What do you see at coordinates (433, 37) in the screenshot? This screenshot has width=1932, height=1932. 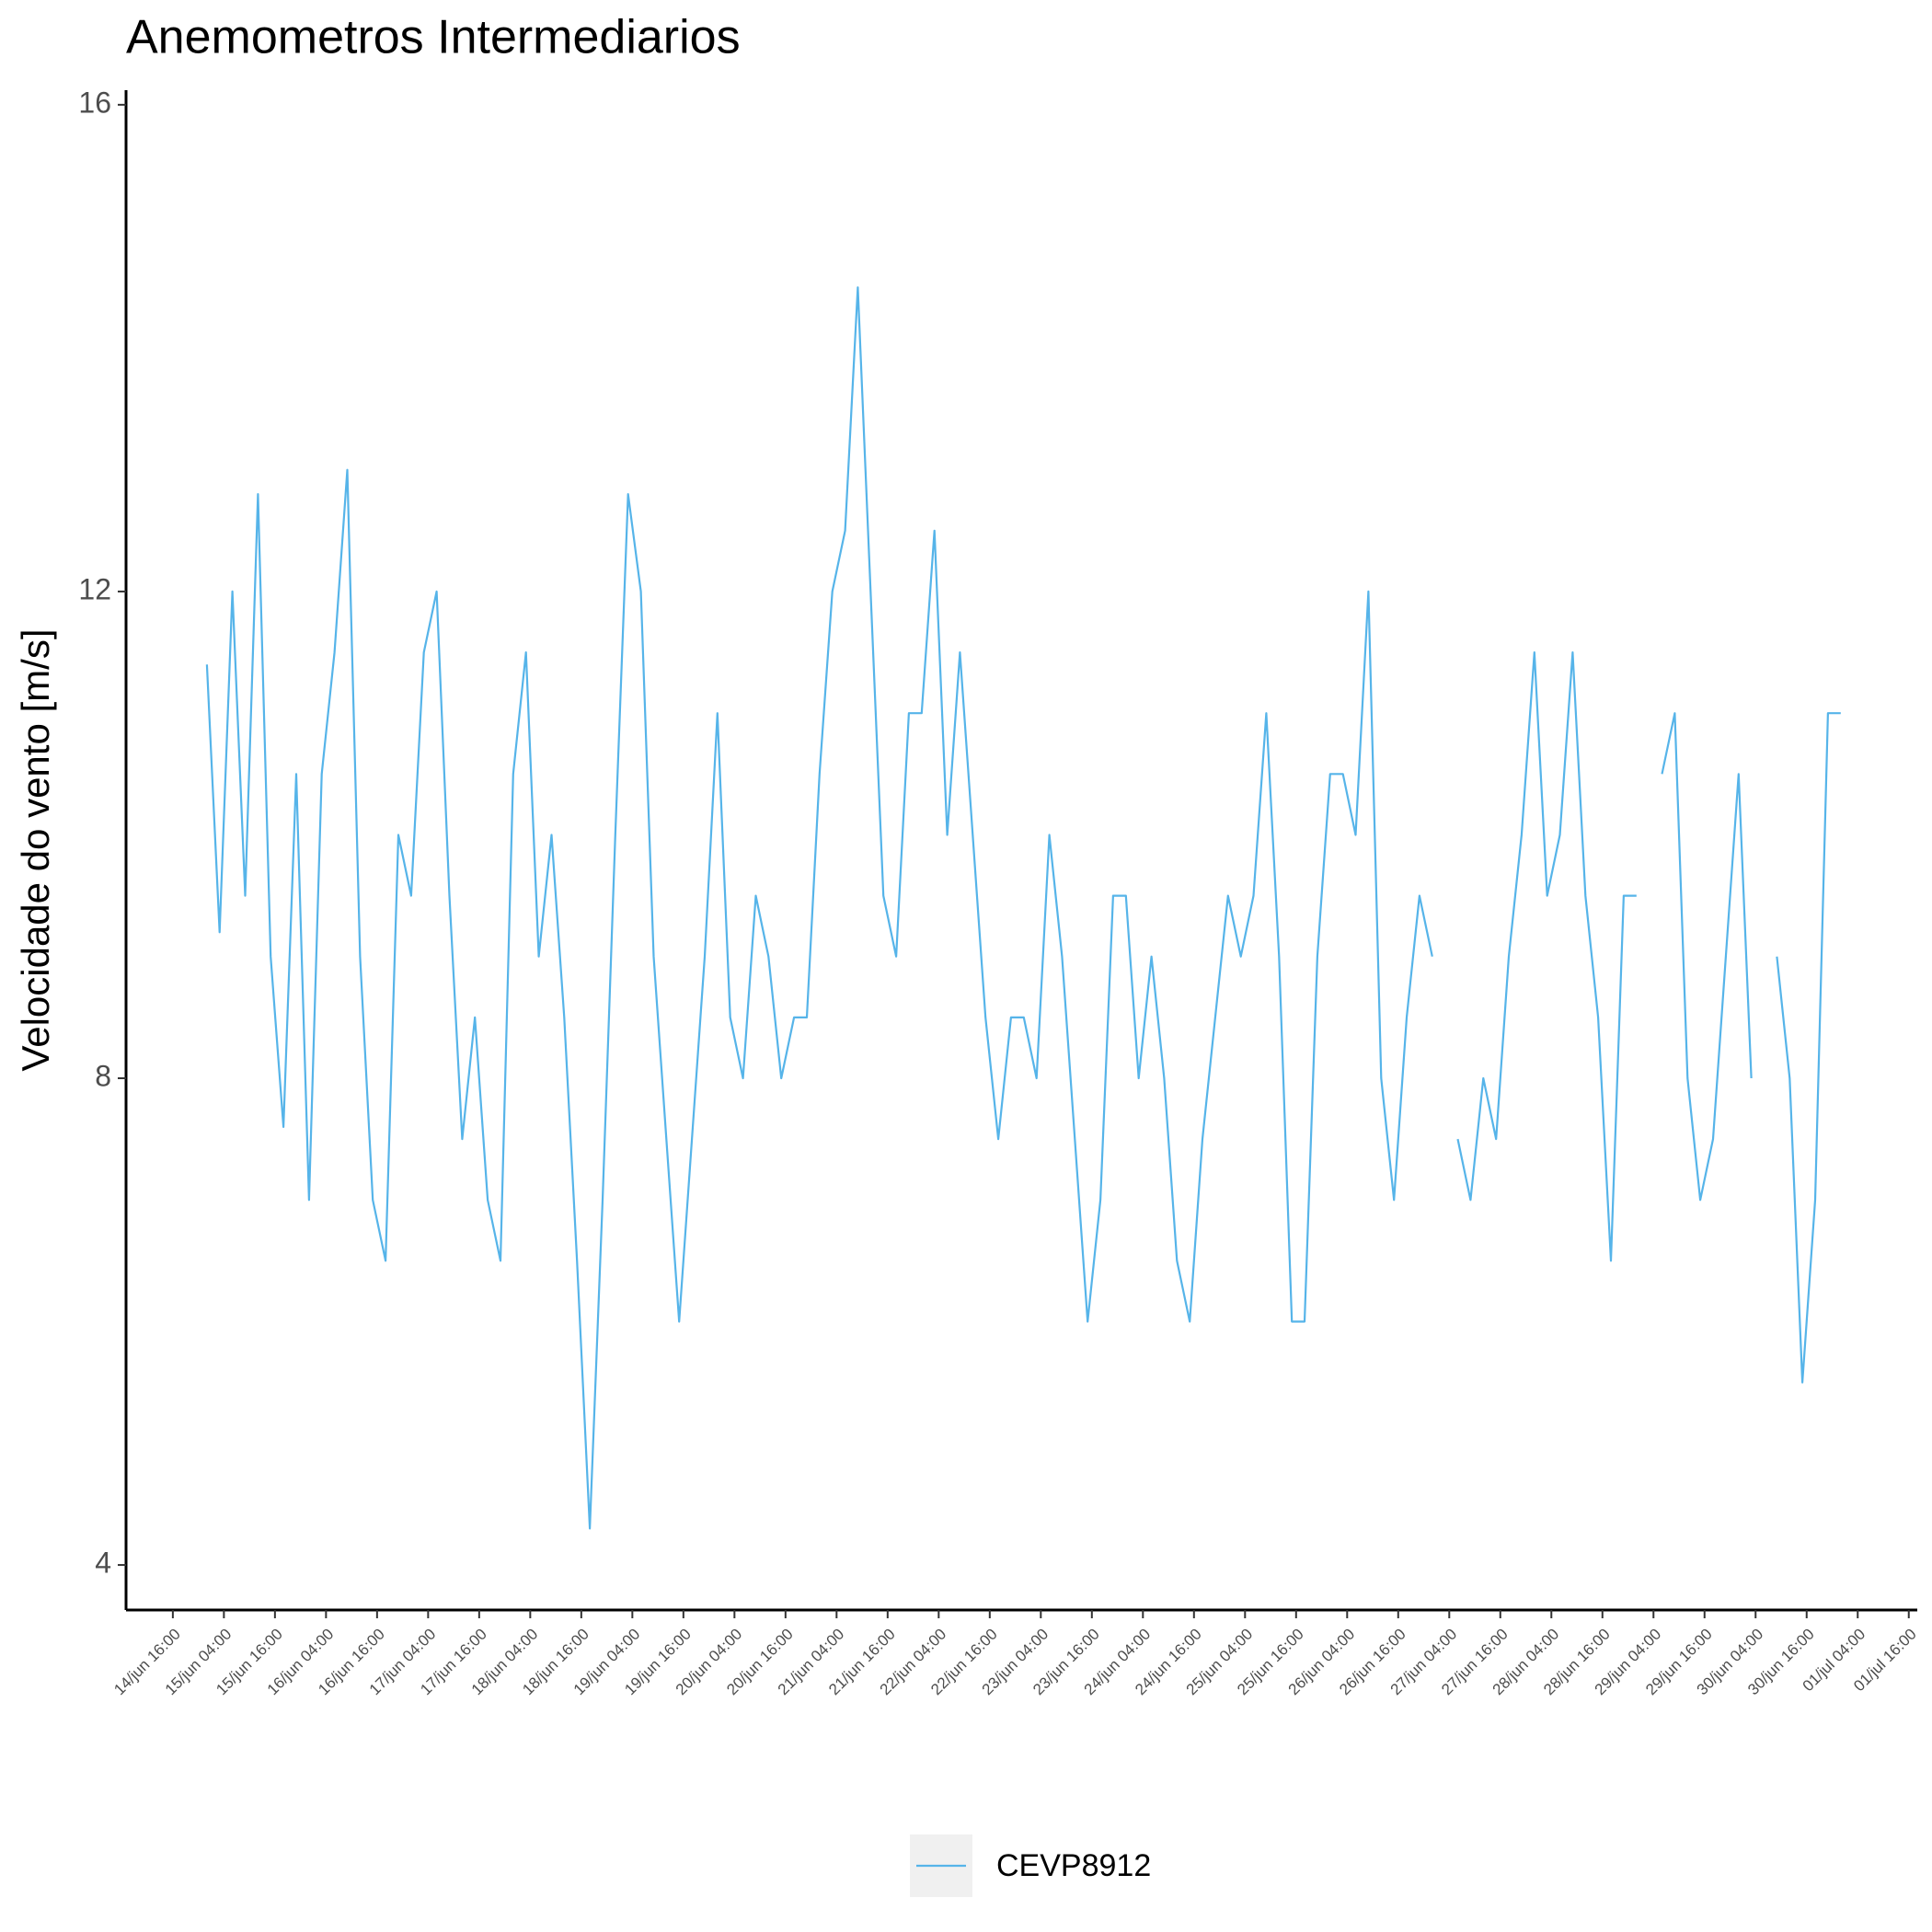 I see `chart-title: Anemometros Intermediarios` at bounding box center [433, 37].